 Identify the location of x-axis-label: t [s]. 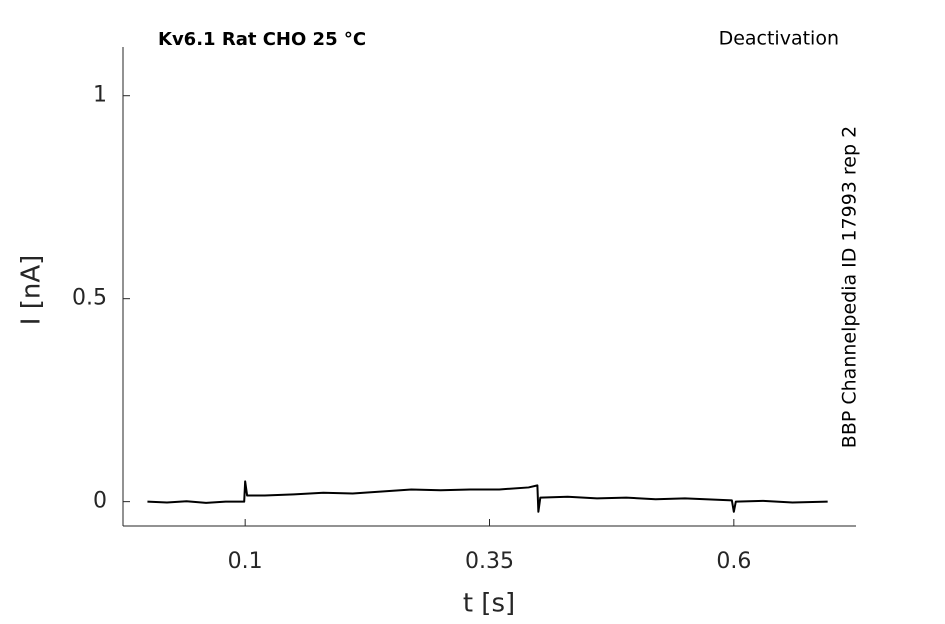
(489, 604).